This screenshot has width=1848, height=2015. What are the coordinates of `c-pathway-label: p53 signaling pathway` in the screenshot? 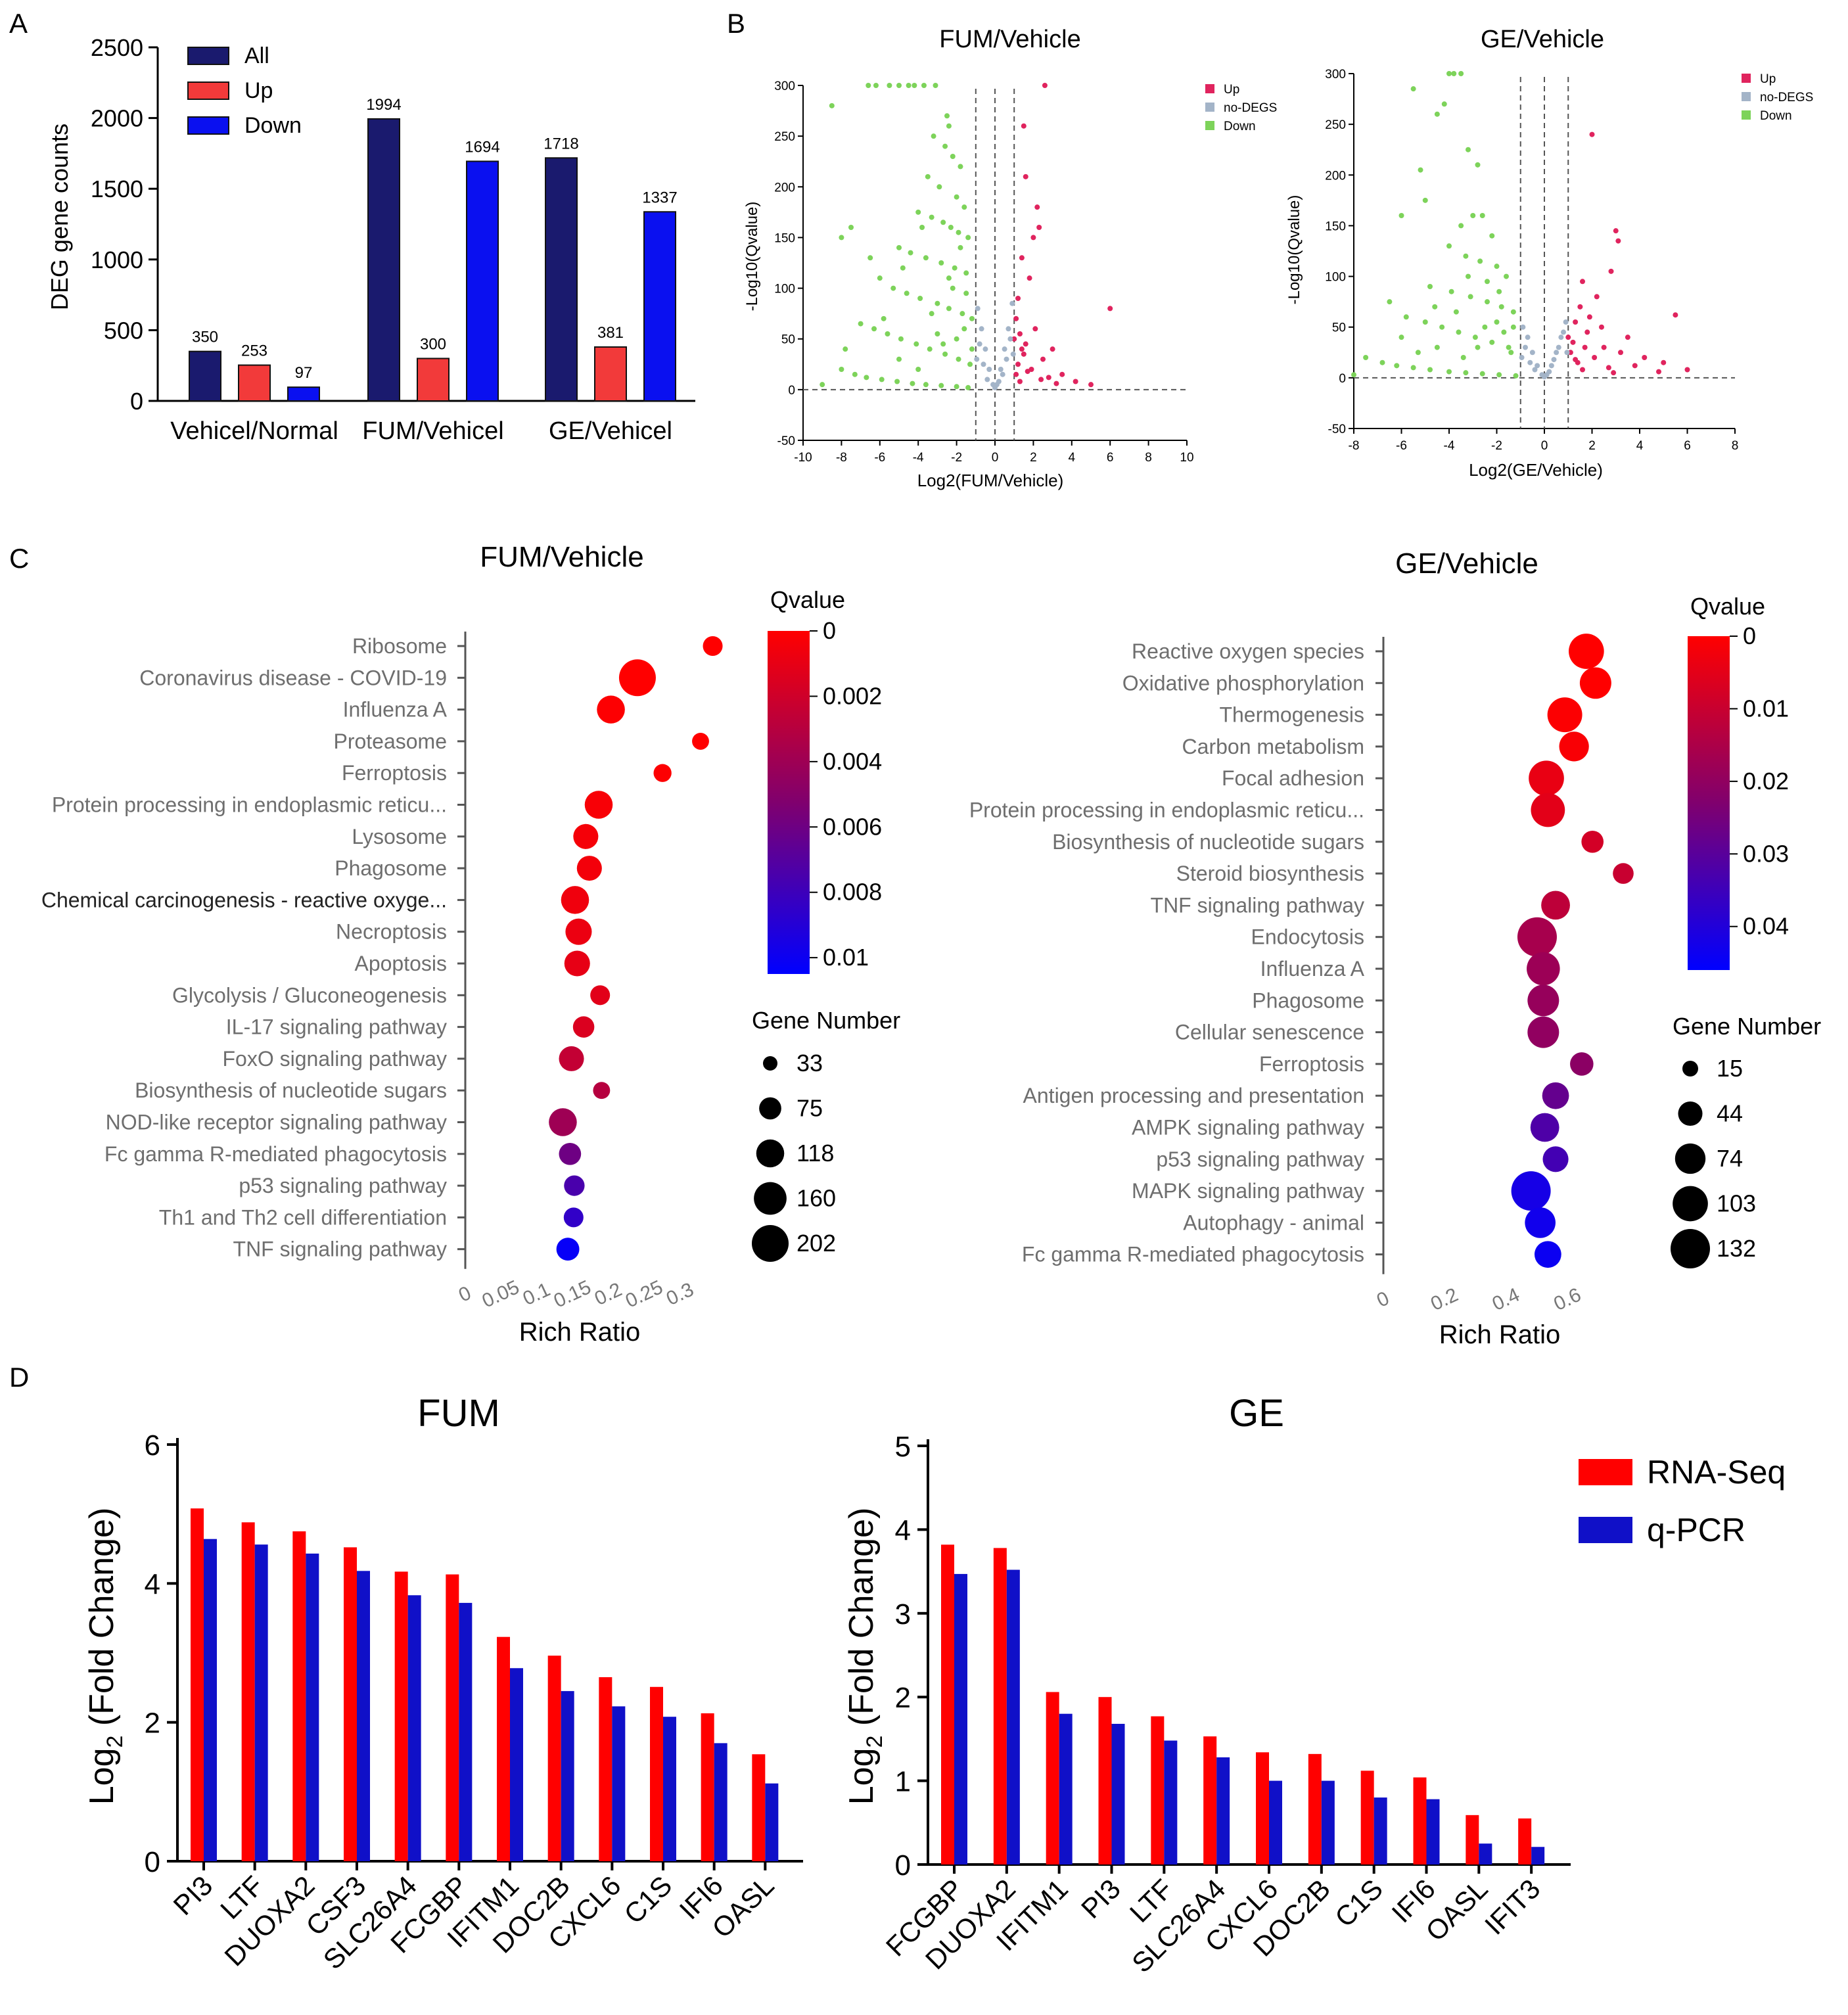 It's located at (1260, 1159).